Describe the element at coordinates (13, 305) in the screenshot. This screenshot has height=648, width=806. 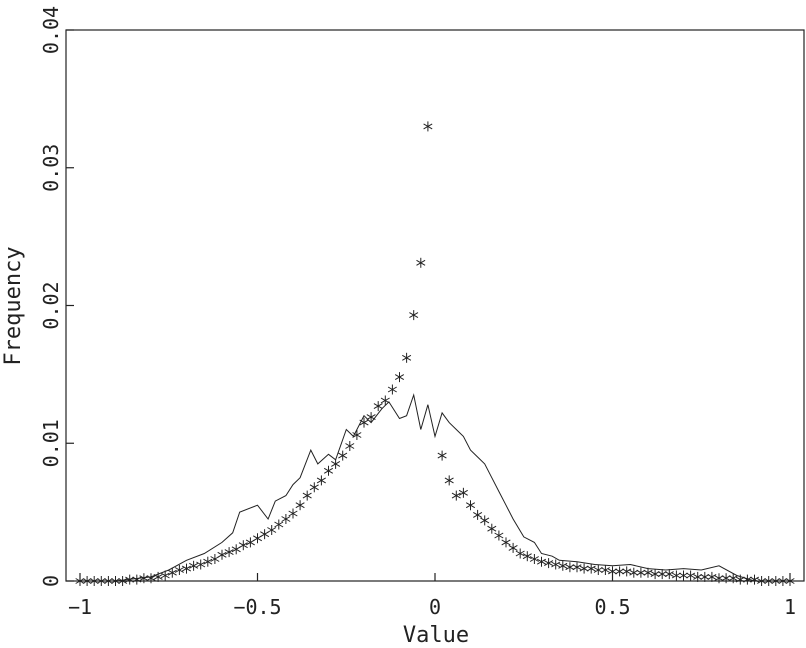
I see `y-axis-label: Frequency` at that location.